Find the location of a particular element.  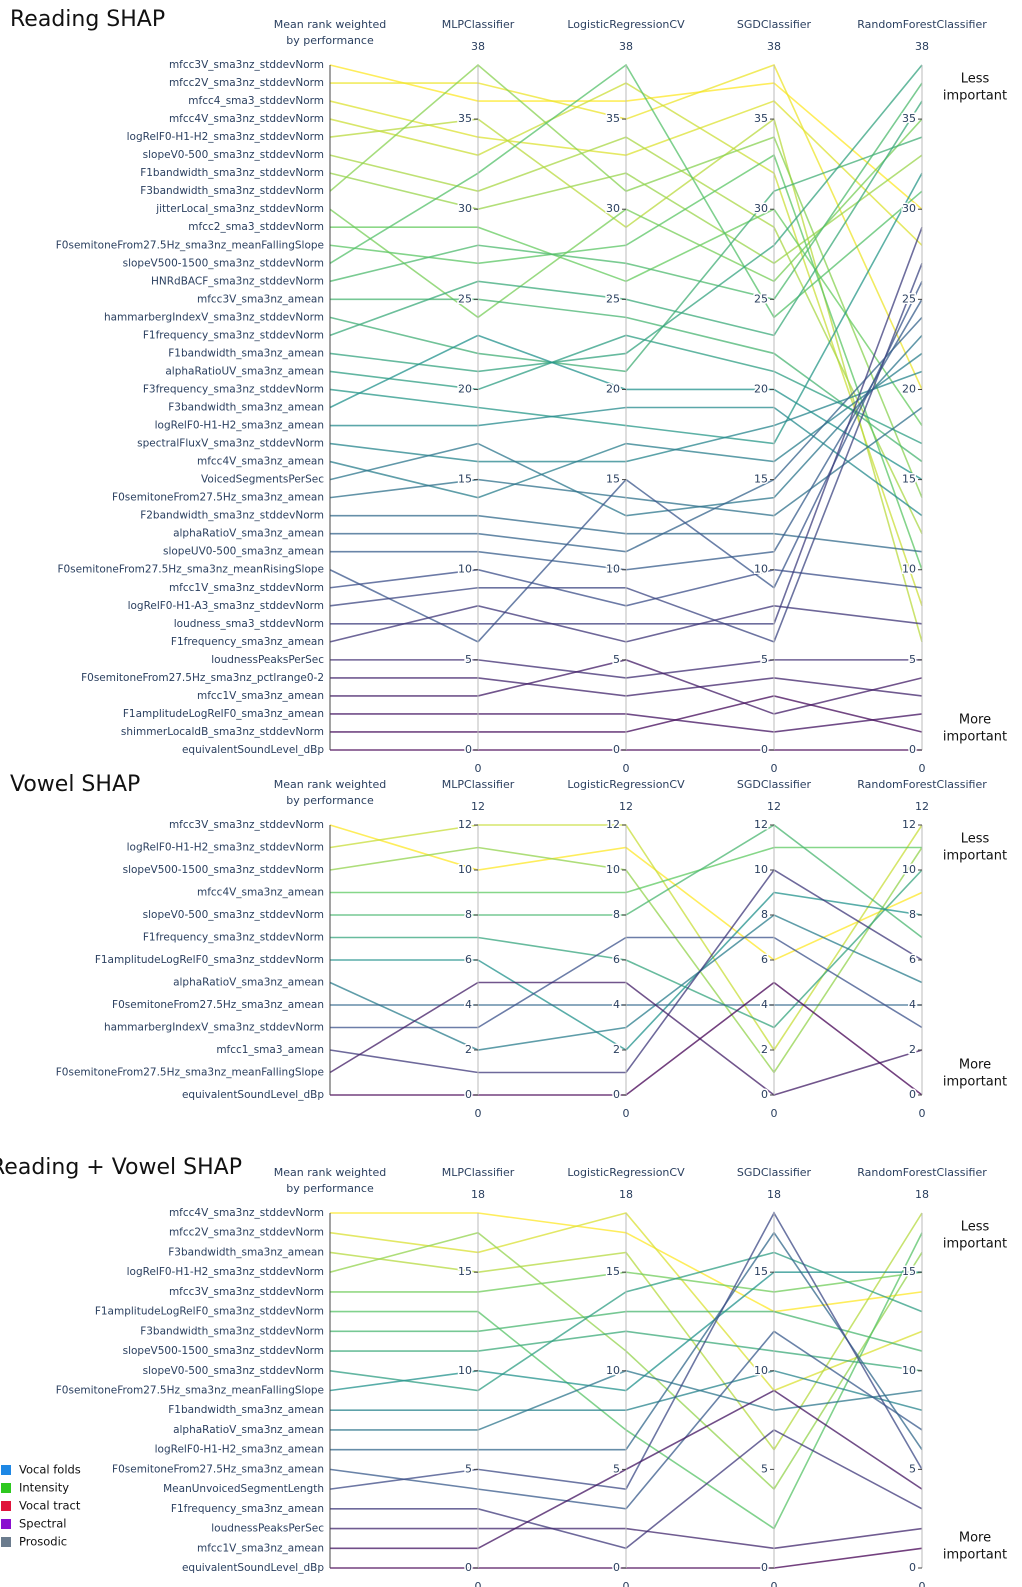

axis-max: 38 is located at coordinates (478, 46).